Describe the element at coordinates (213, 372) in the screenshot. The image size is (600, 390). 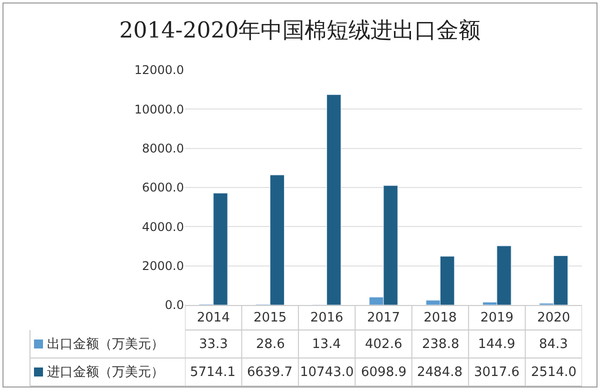
I see `data-label: 5714.1` at that location.